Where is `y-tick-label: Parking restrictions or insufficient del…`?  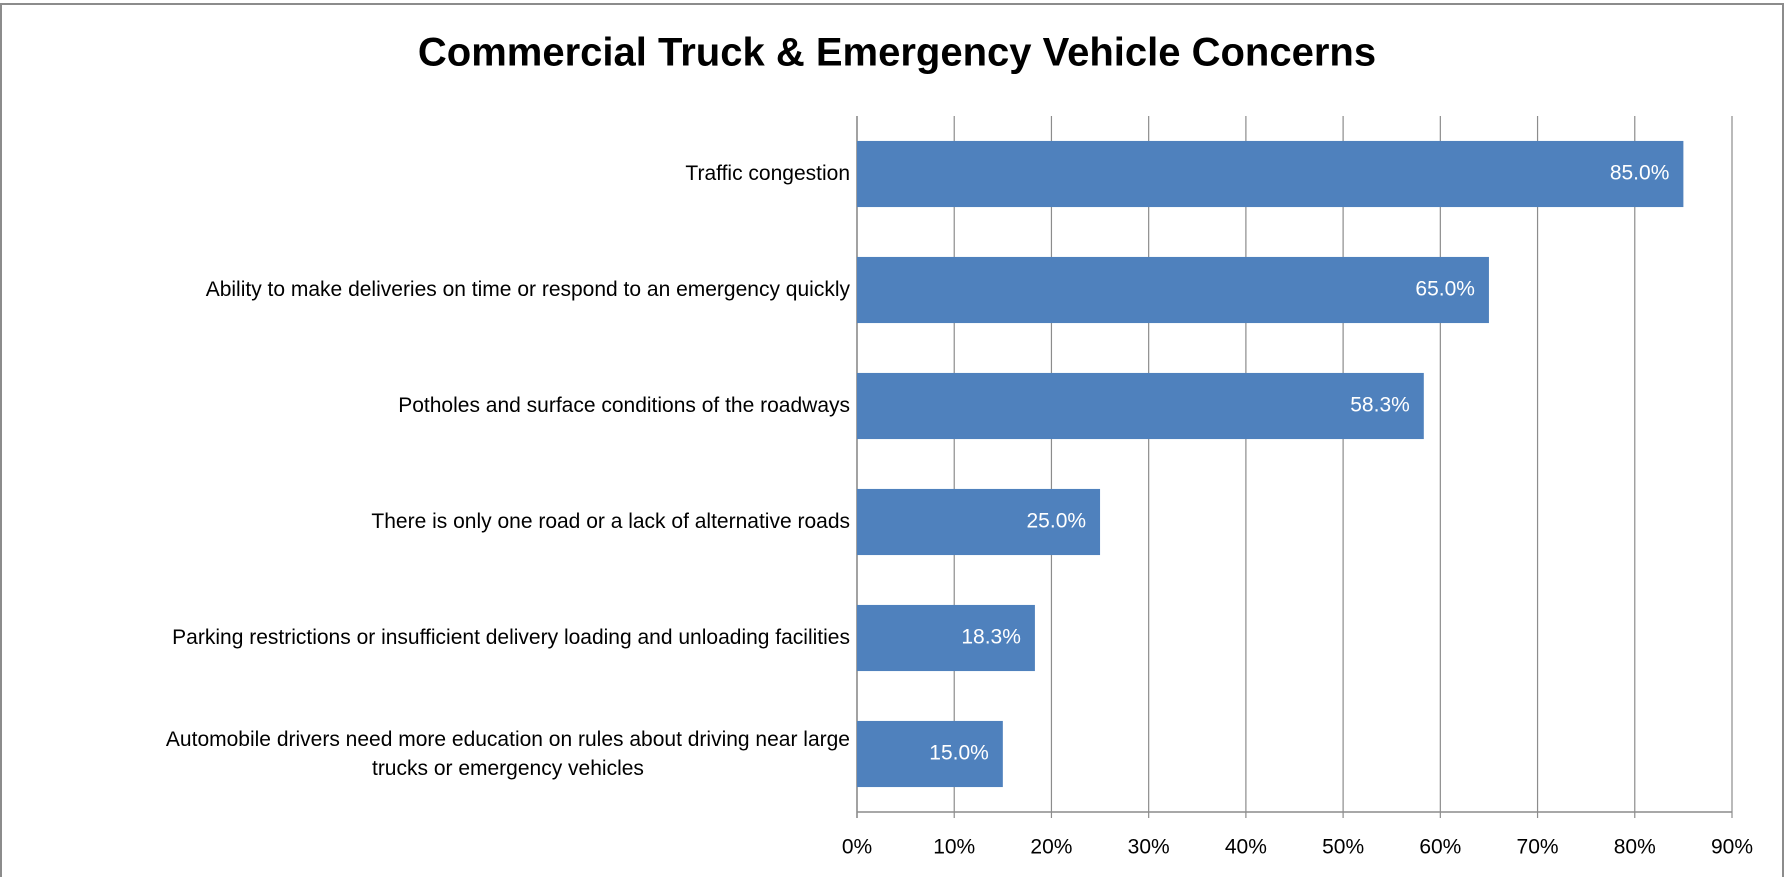 y-tick-label: Parking restrictions or insufficient del… is located at coordinates (425, 638).